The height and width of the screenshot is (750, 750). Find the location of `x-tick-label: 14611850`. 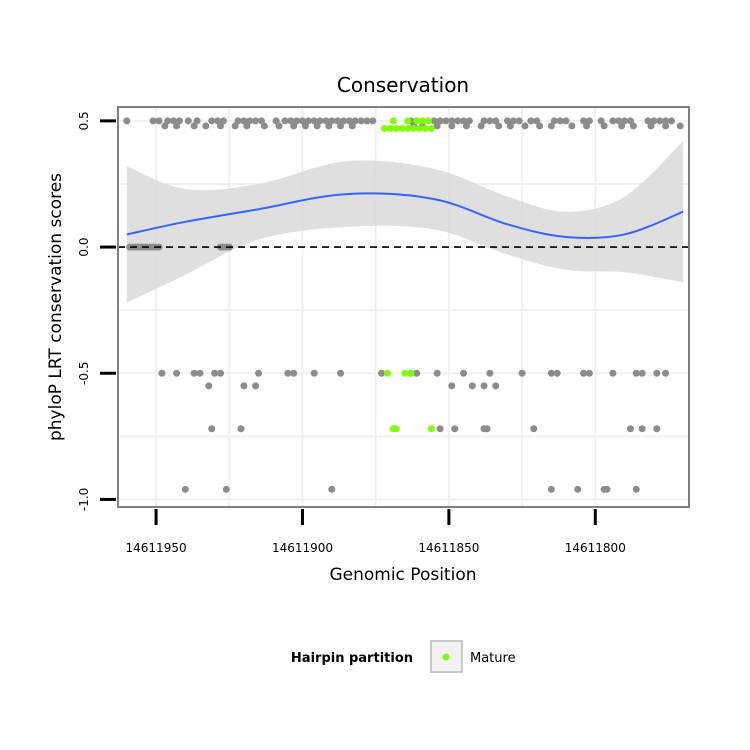

x-tick-label: 14611850 is located at coordinates (448, 548).